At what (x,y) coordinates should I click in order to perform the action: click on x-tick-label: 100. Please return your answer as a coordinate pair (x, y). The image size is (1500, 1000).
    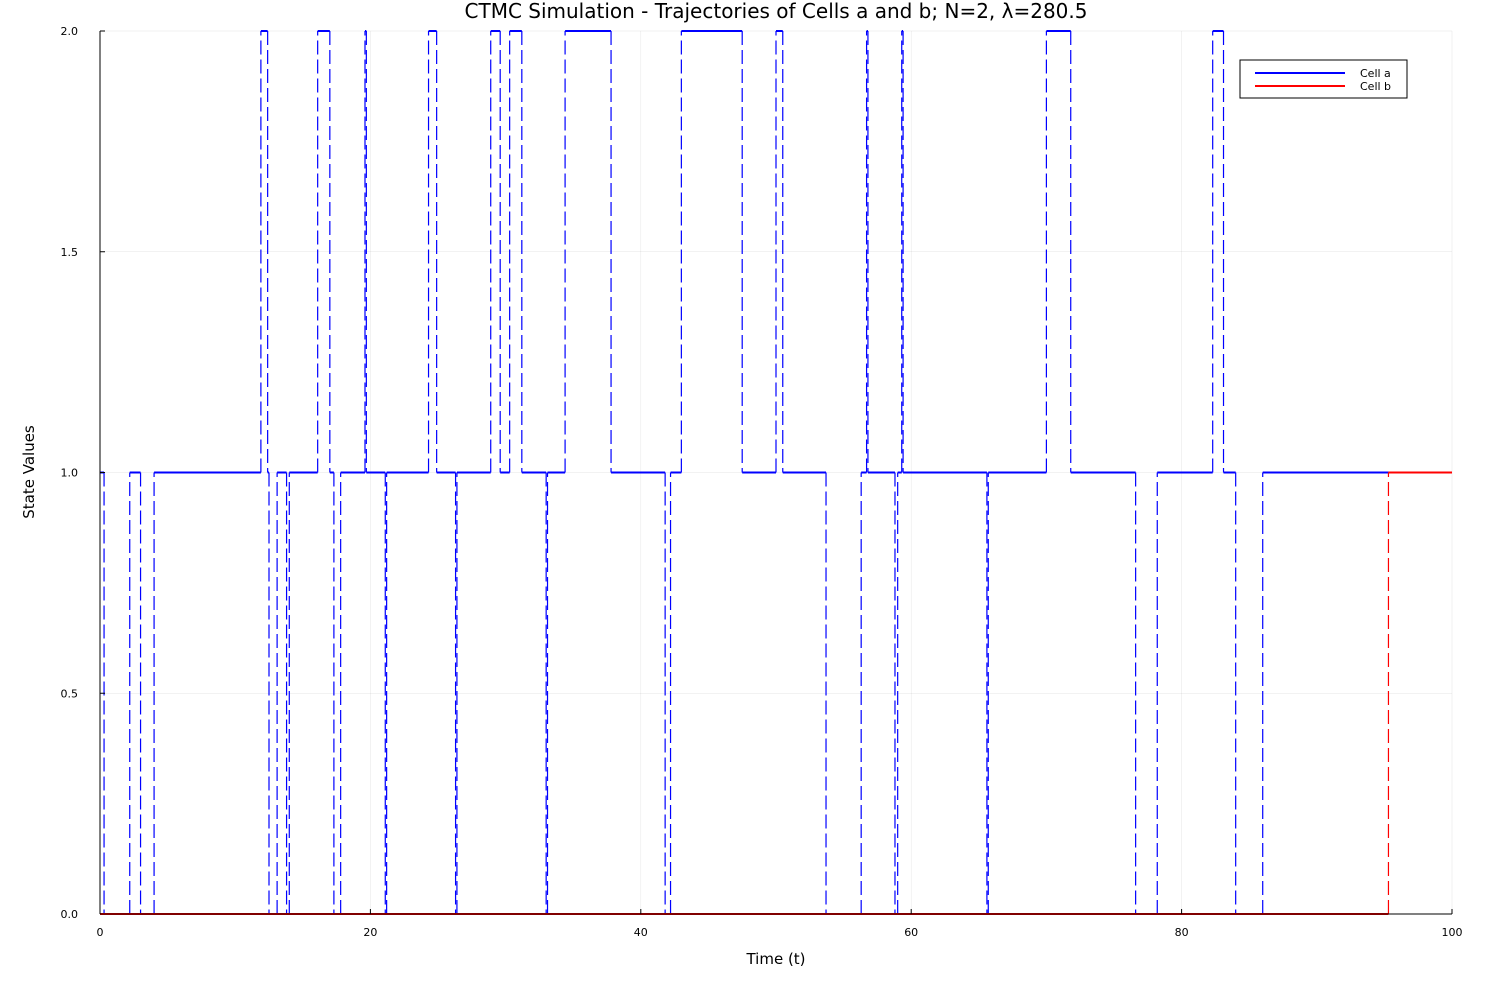
    Looking at the image, I should click on (1452, 932).